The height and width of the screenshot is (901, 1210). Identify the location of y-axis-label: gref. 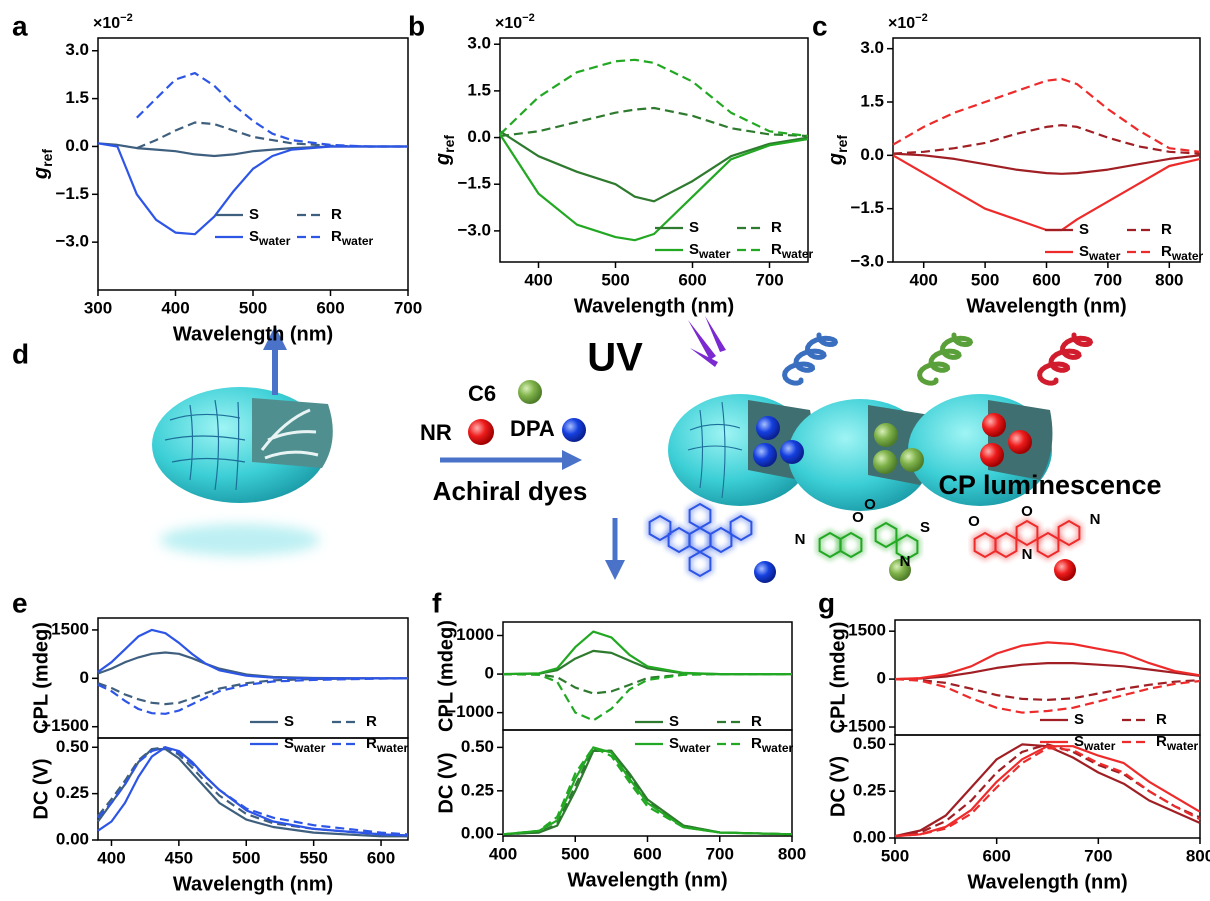
(837, 150).